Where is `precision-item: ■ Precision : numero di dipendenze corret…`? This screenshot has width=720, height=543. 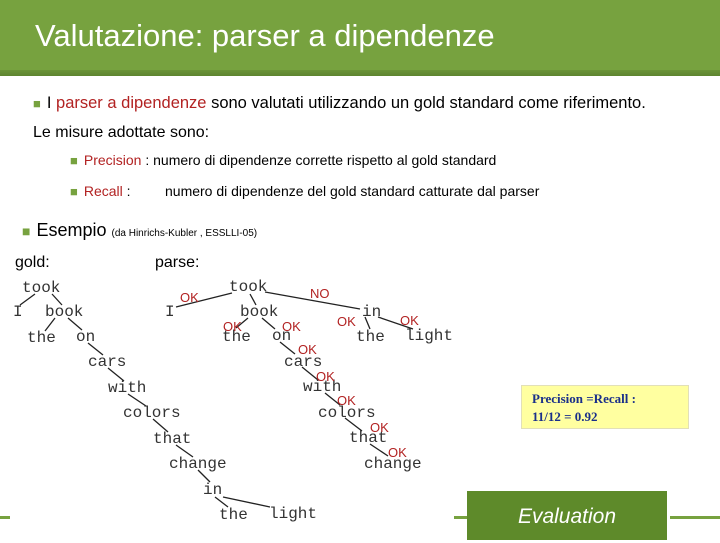 precision-item: ■ Precision : numero di dipendenze corret… is located at coordinates (283, 160).